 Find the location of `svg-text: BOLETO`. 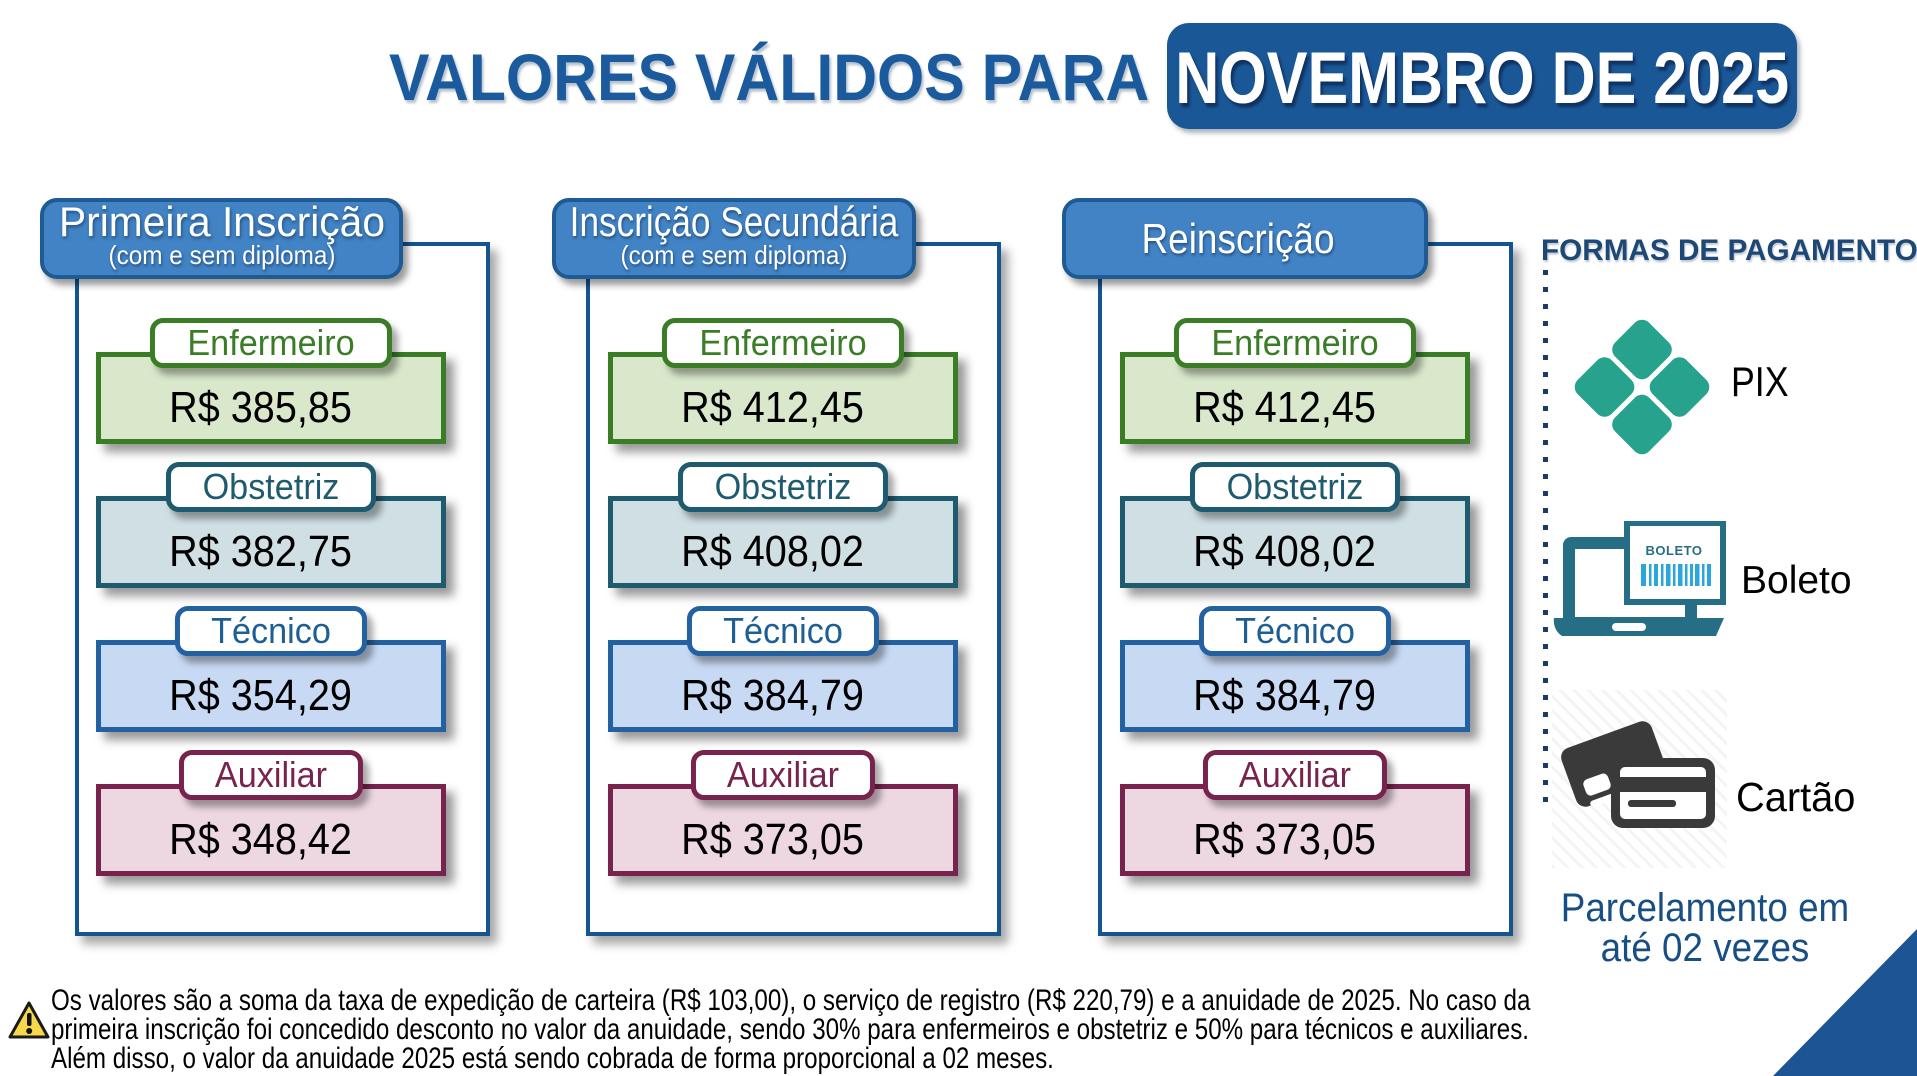

svg-text: BOLETO is located at coordinates (1674, 550).